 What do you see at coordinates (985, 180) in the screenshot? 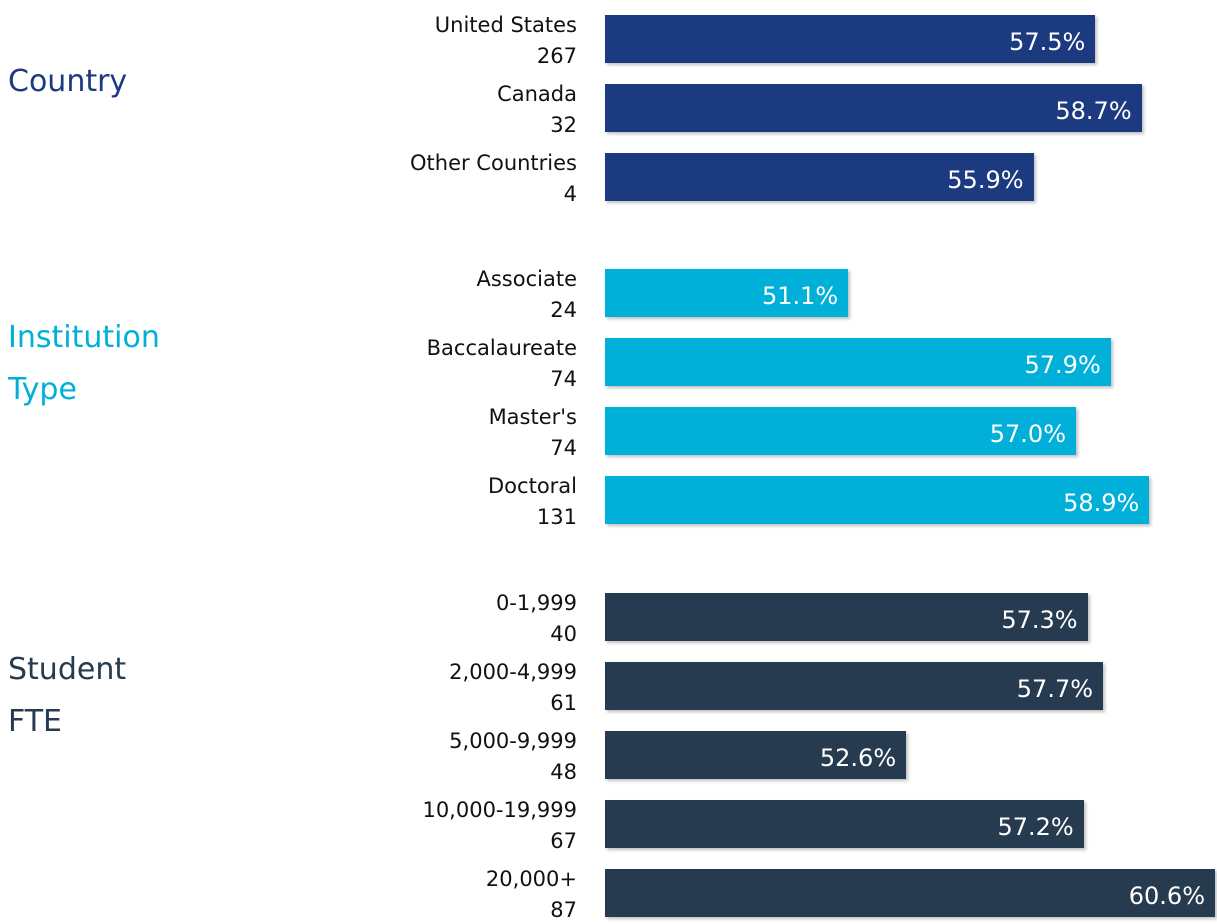
I see `value-label: 55.9%` at bounding box center [985, 180].